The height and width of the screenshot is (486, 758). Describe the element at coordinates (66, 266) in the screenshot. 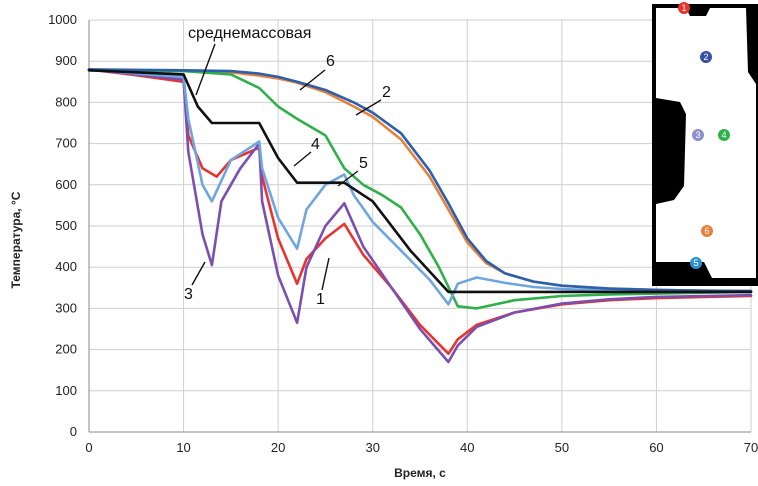

I see `y-tick-label: 400` at that location.